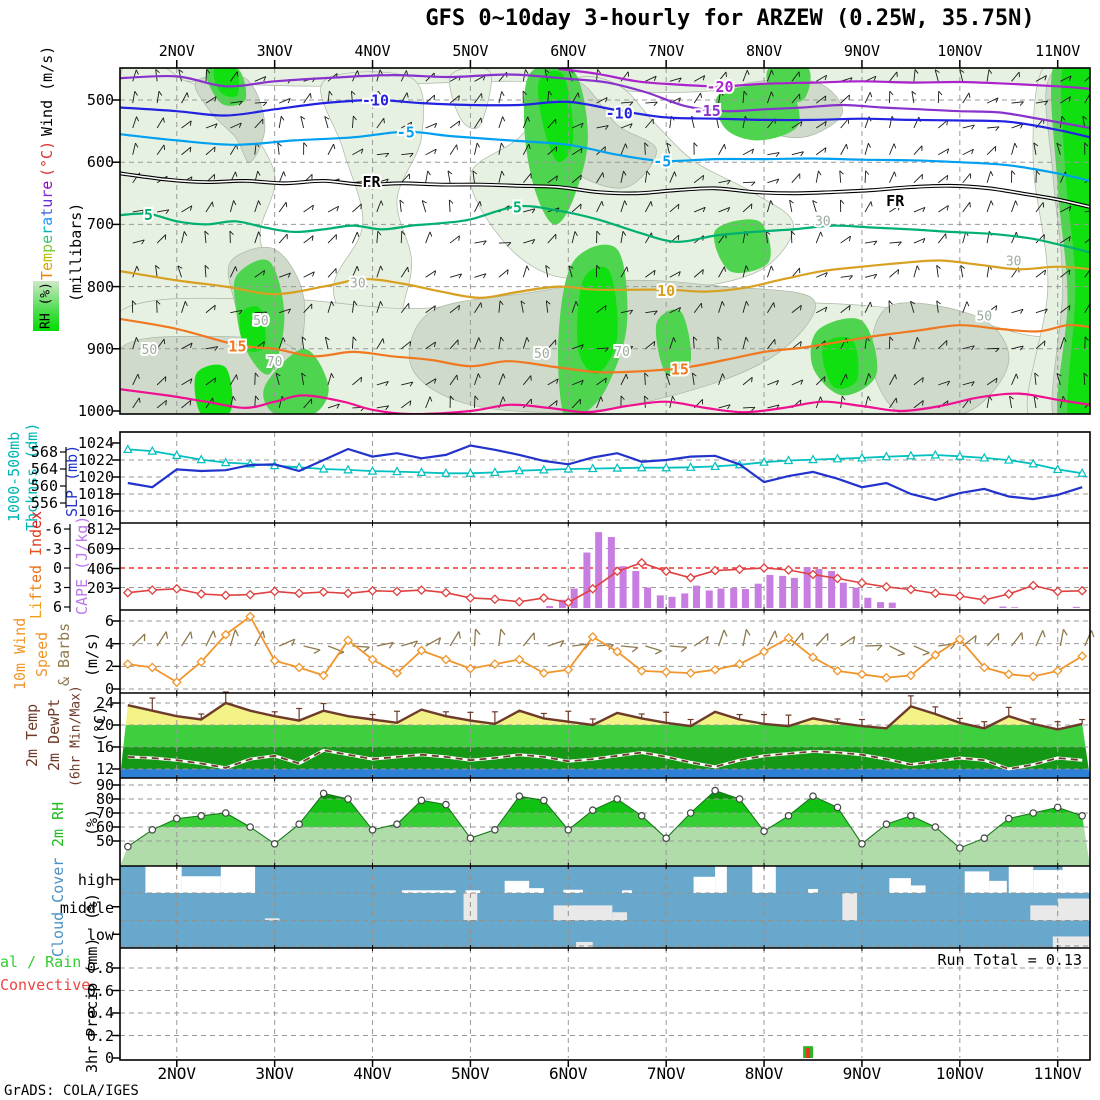  Describe the element at coordinates (100, 568) in the screenshot. I see `tick-label: 406` at that location.